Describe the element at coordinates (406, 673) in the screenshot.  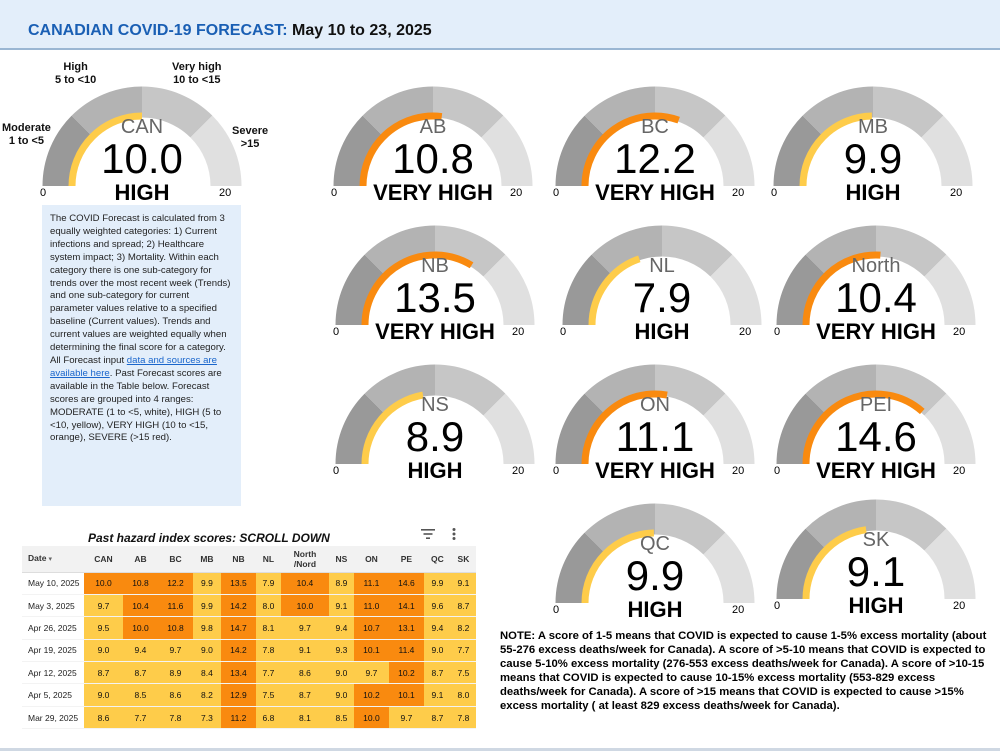
I see `score-cell: 10.2` at that location.